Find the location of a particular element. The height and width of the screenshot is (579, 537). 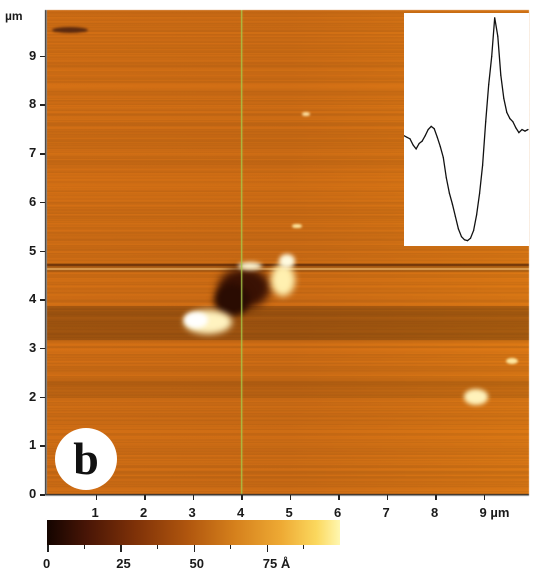

height-profile-inset is located at coordinates (466, 129).